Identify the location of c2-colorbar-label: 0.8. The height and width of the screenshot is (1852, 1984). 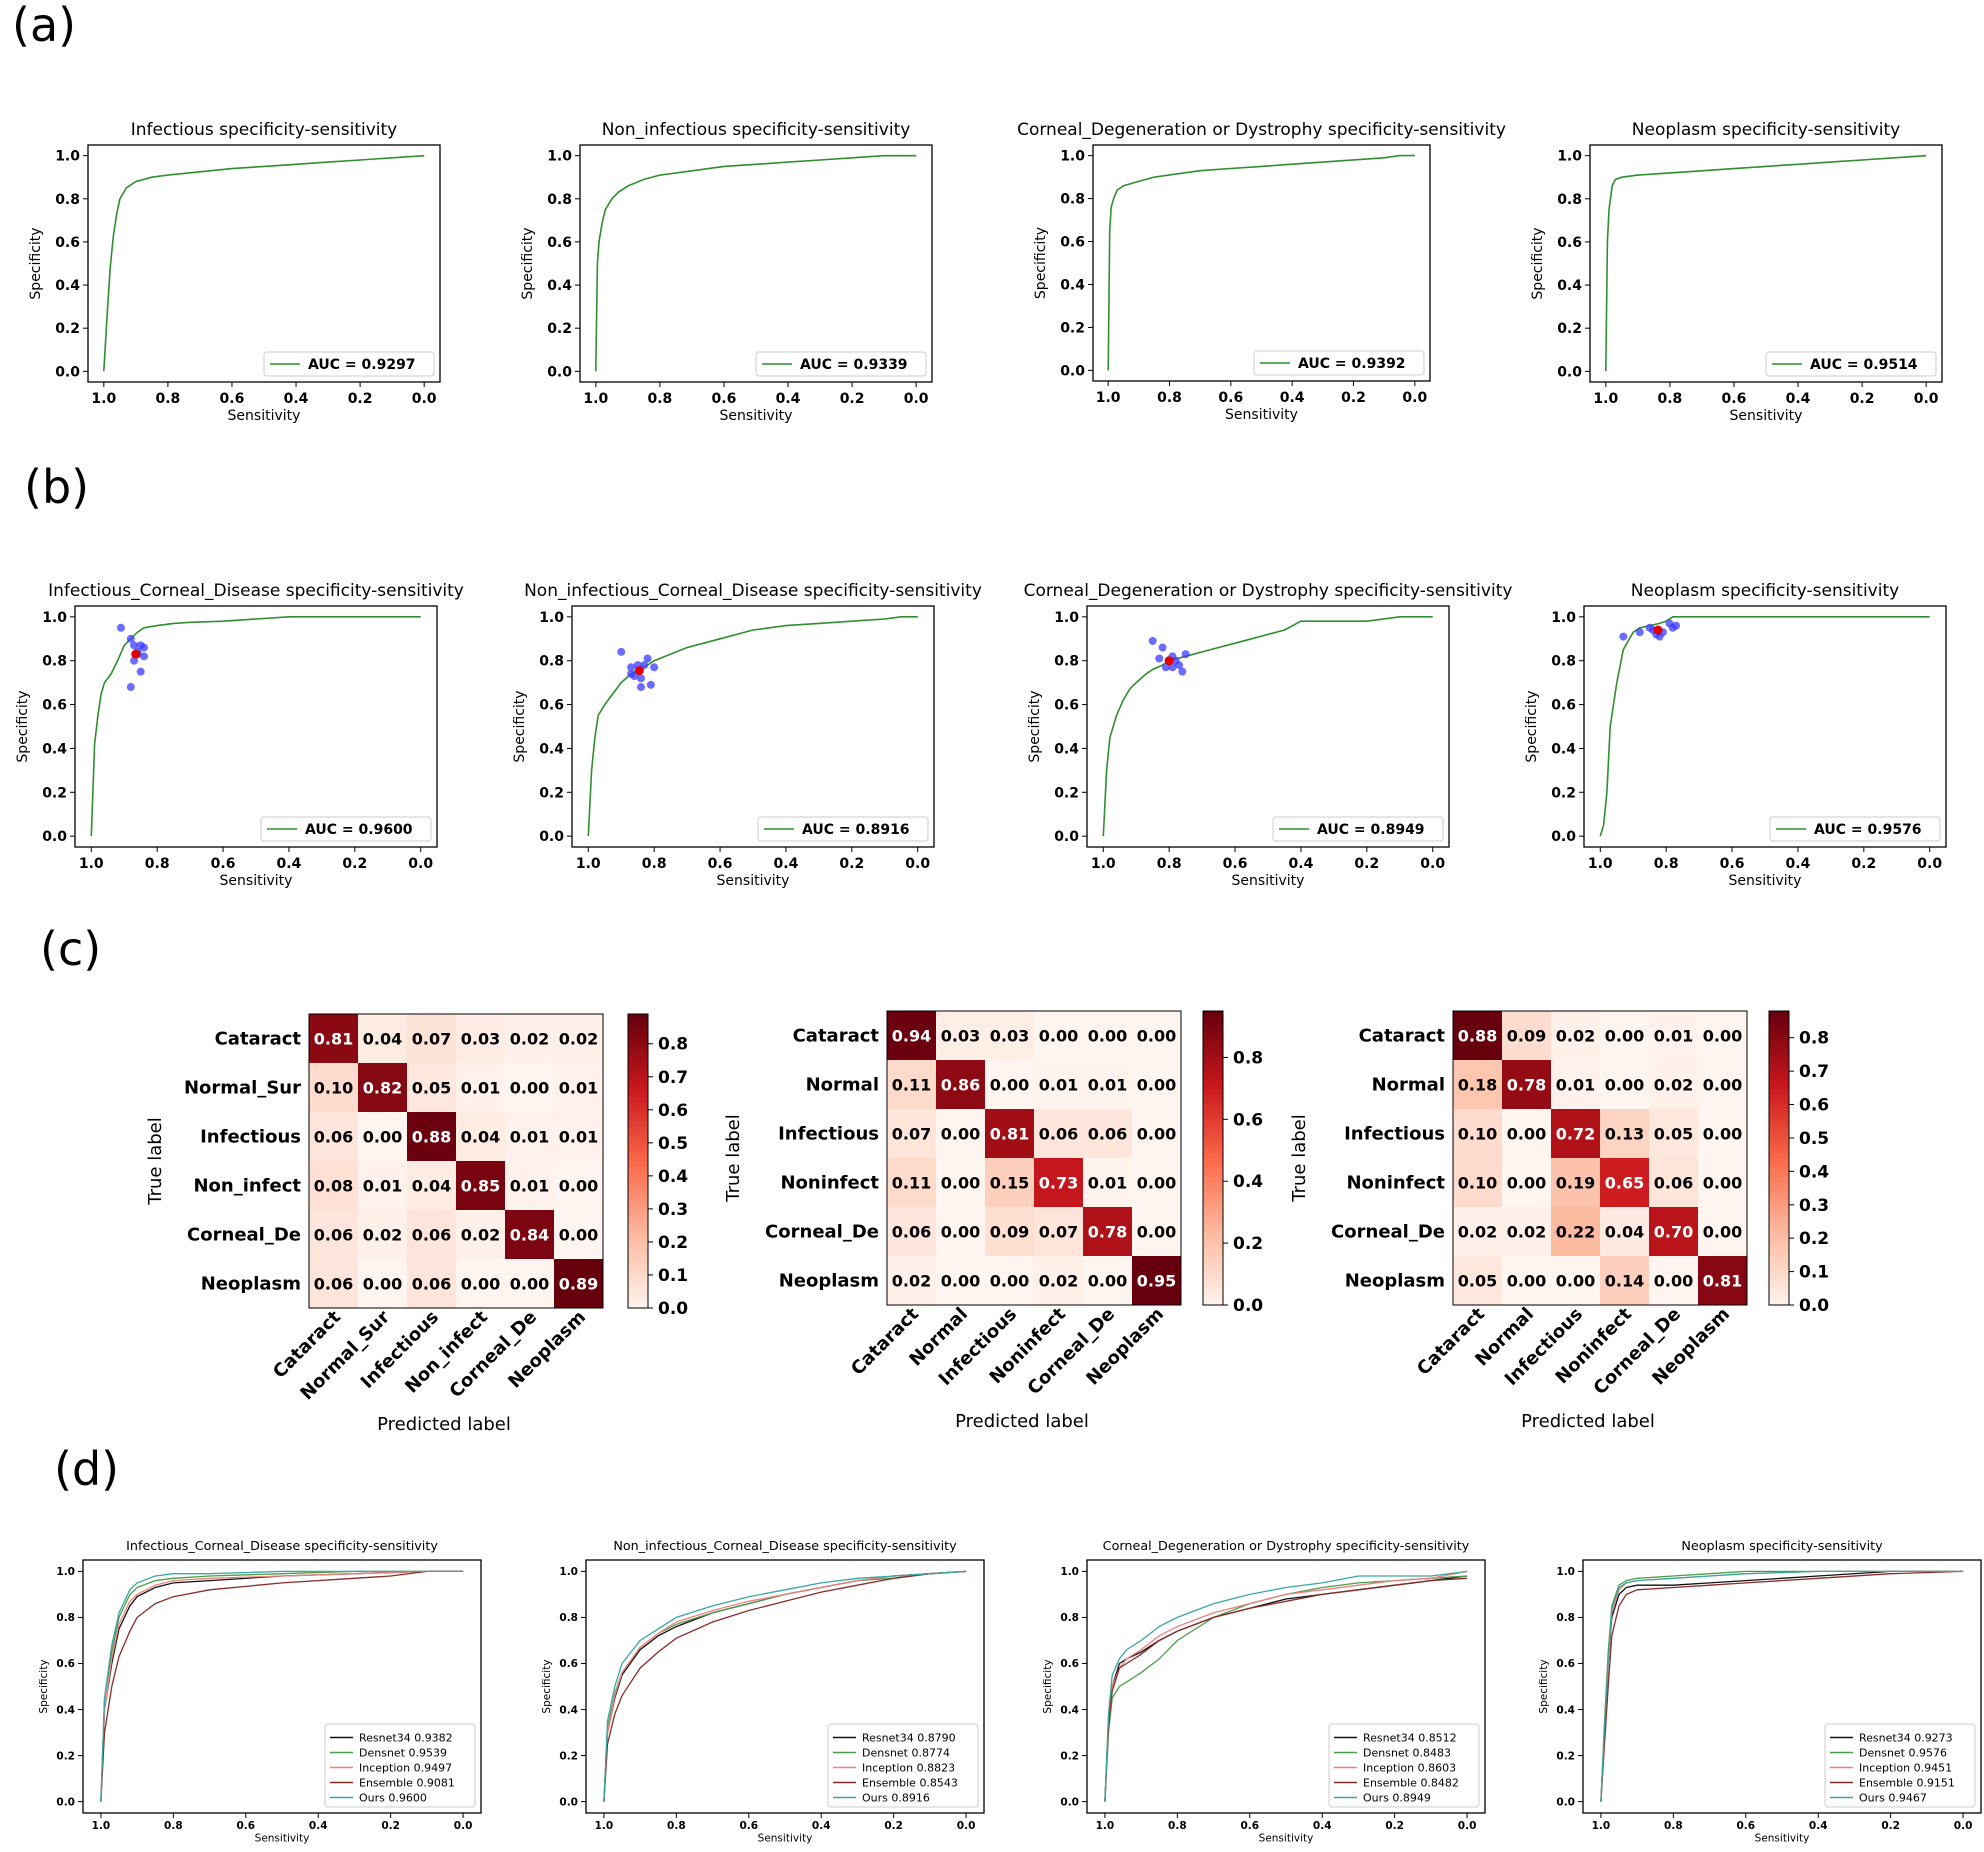
(1248, 1058).